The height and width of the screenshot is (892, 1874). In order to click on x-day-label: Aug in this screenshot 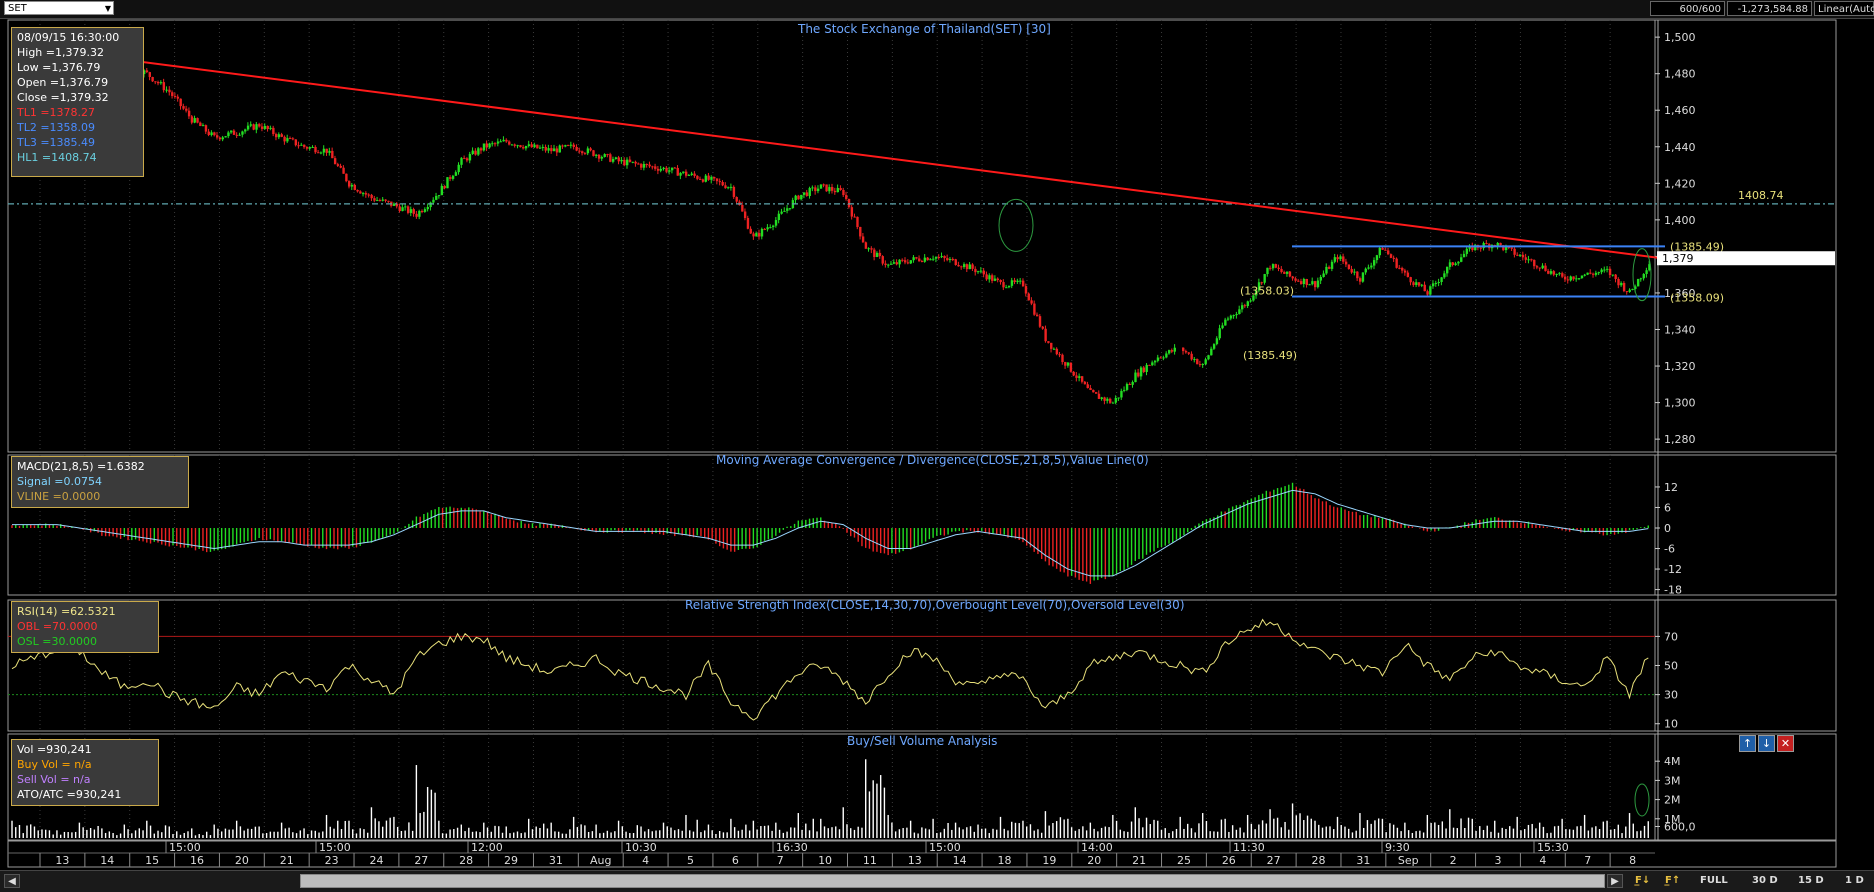, I will do `click(600, 860)`.